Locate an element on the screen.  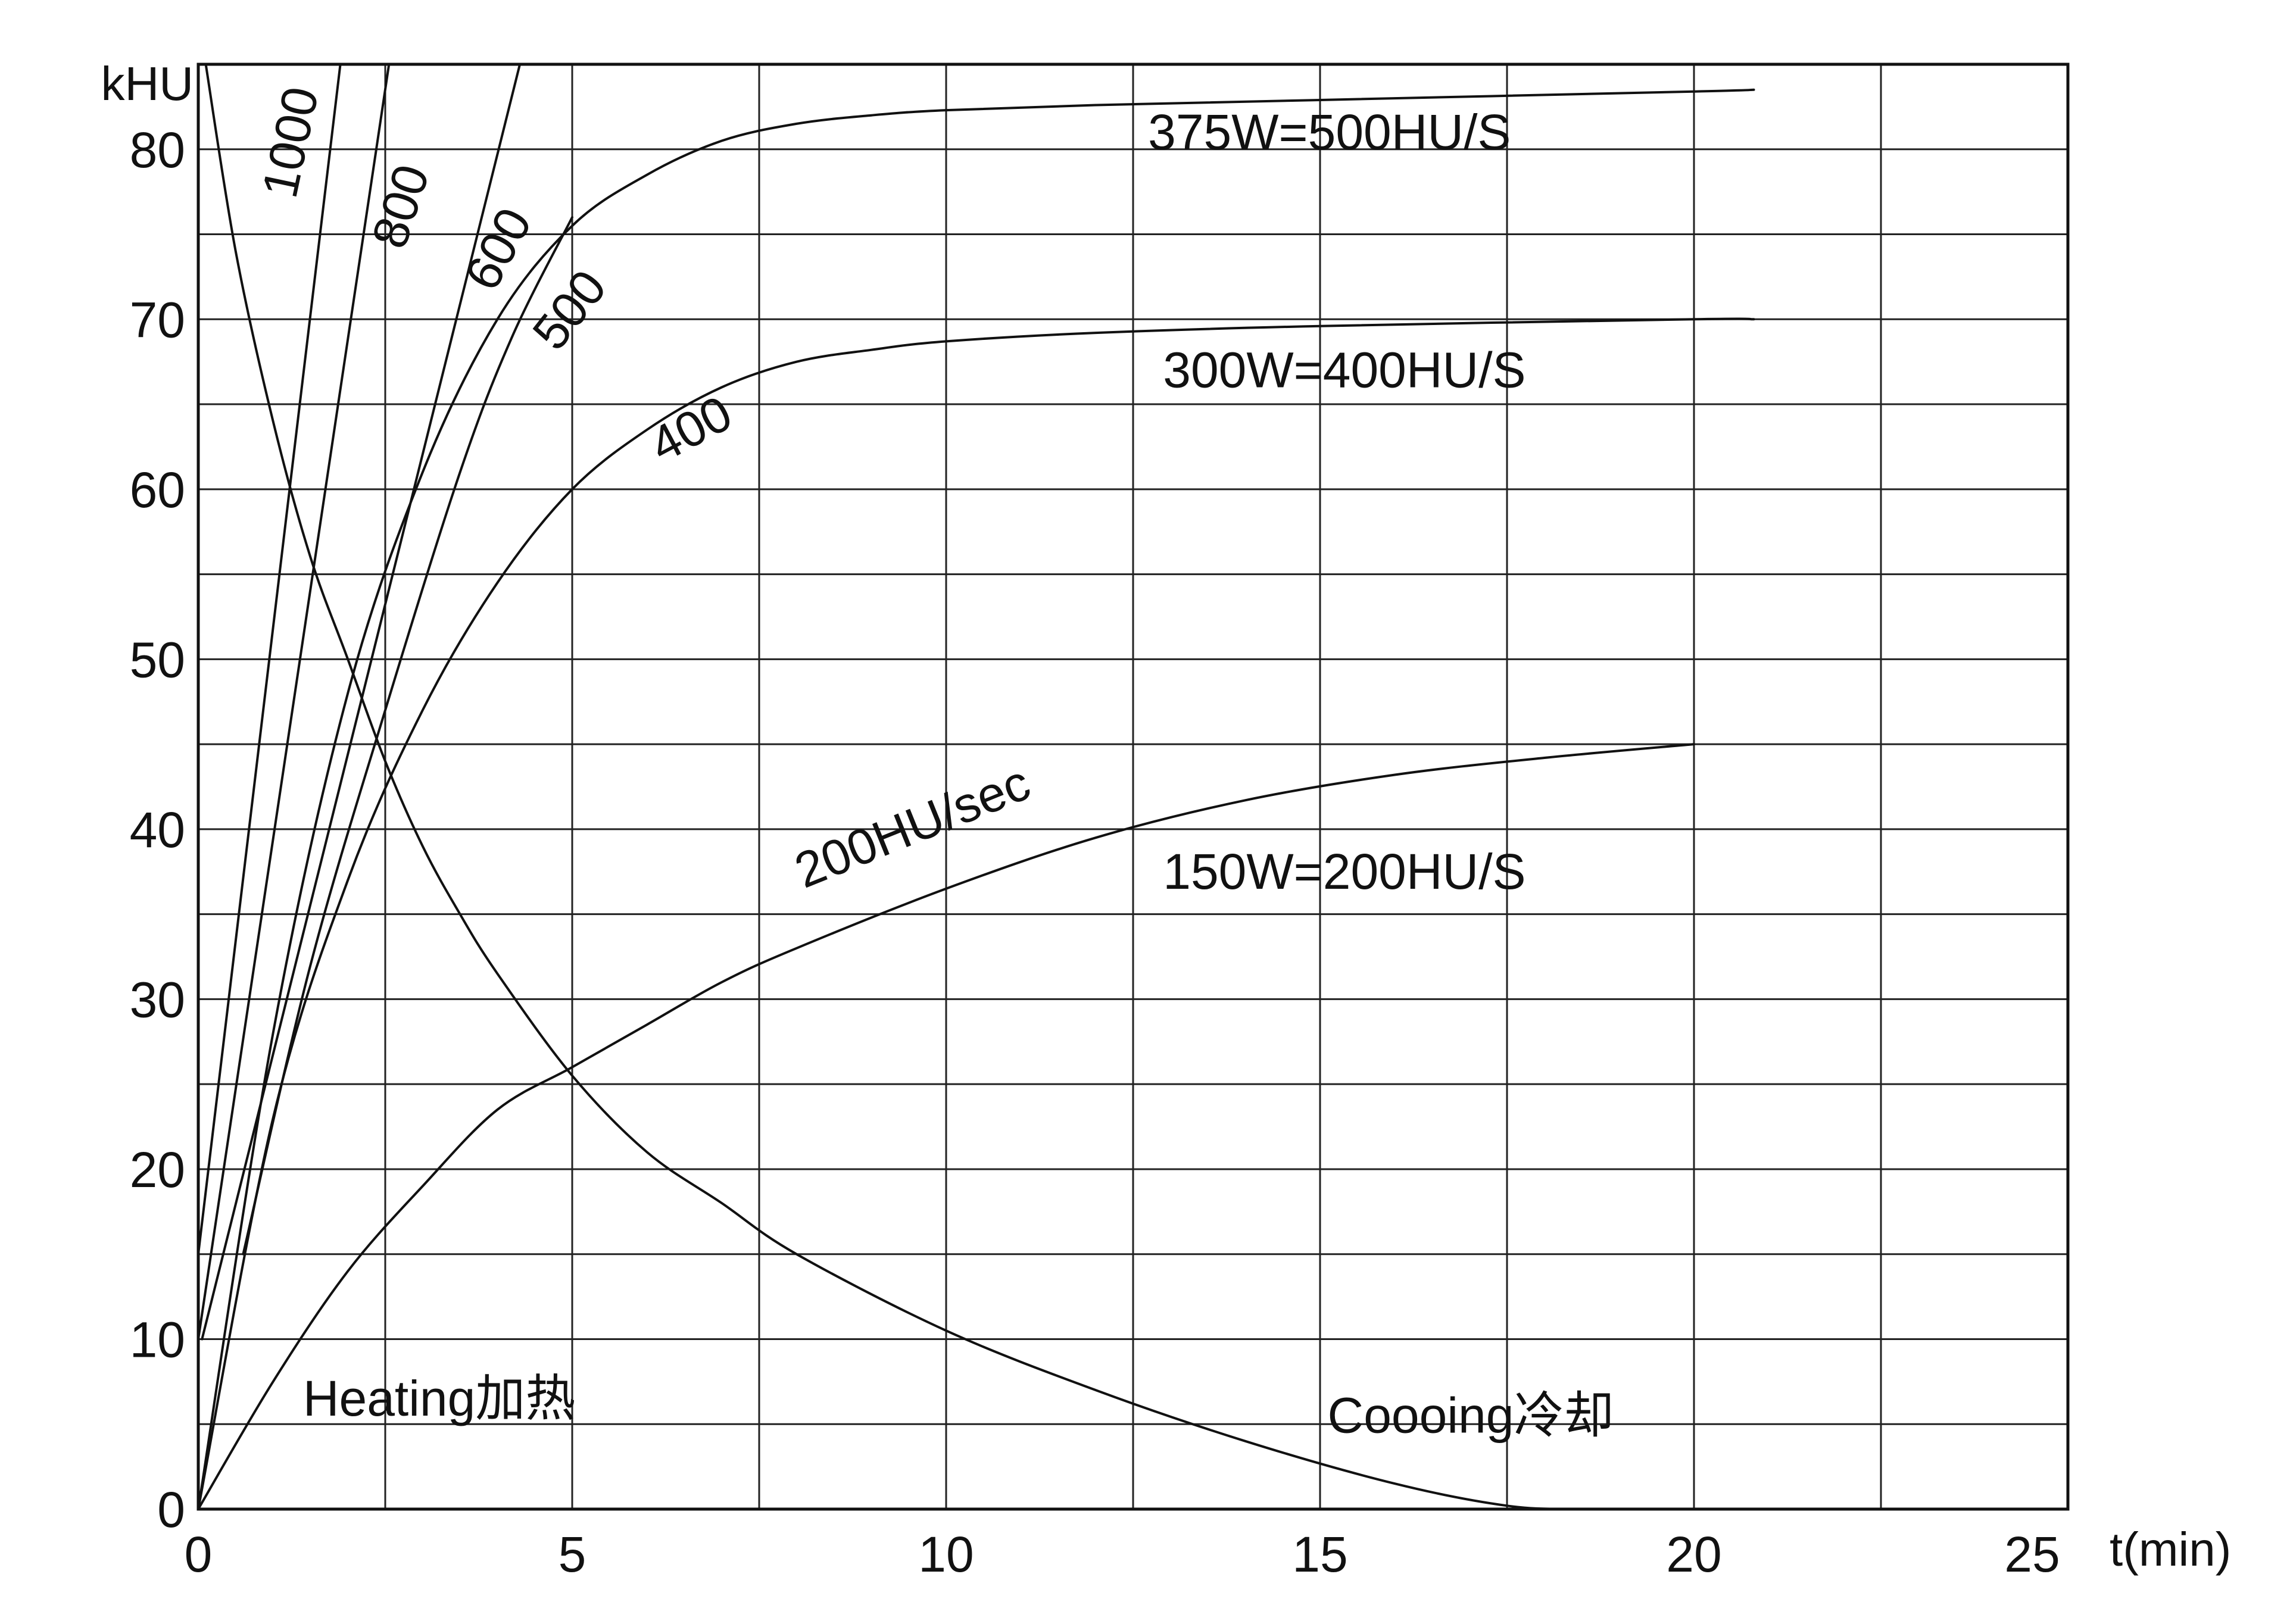
curve-annotation: 375W=500HU/S is located at coordinates (1329, 132).